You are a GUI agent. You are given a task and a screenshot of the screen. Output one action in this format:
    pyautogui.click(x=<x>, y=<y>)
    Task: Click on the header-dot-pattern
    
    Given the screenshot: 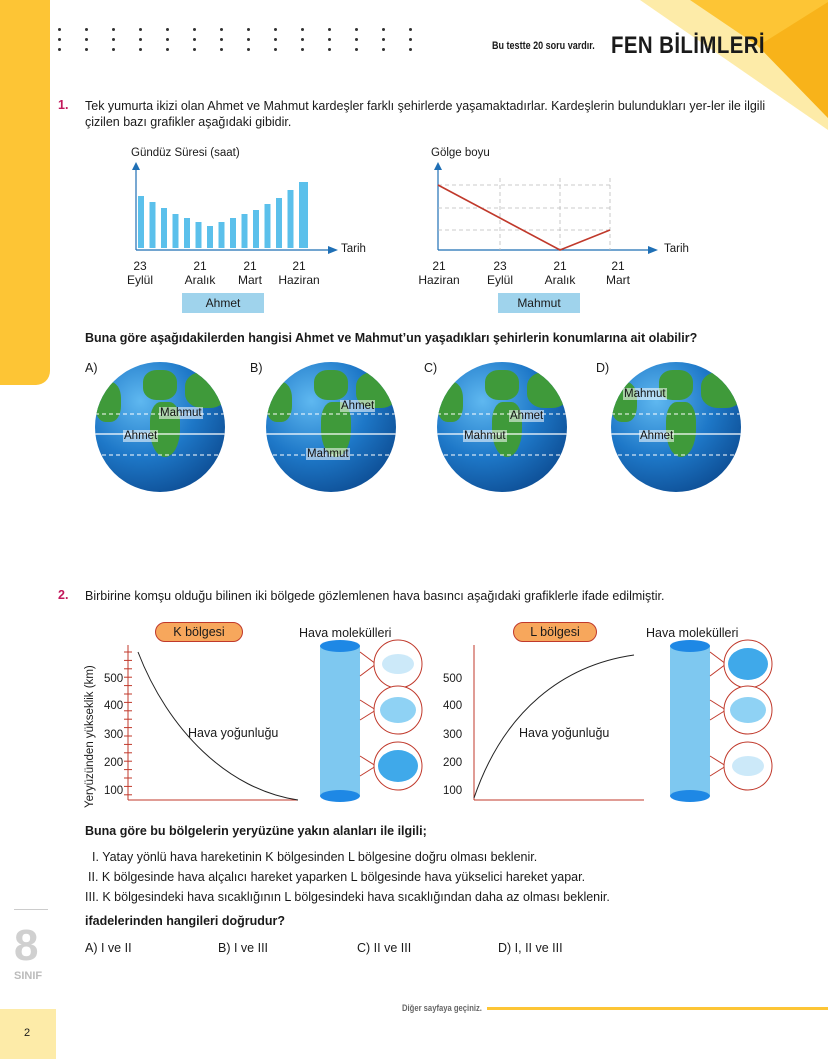 What is the action you would take?
    pyautogui.click(x=238, y=43)
    